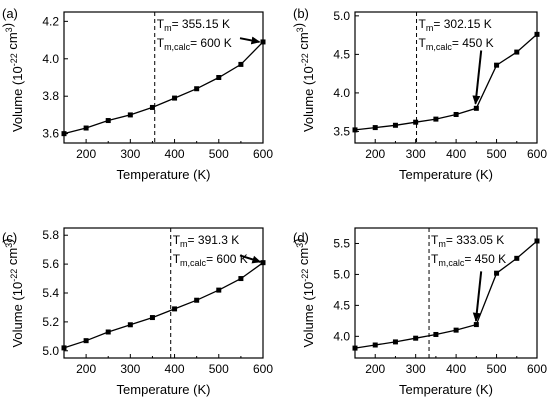 This screenshot has height=419, width=550. Describe the element at coordinates (467, 241) in the screenshot. I see `tm-annotation: Tm= 333.05 K` at that location.